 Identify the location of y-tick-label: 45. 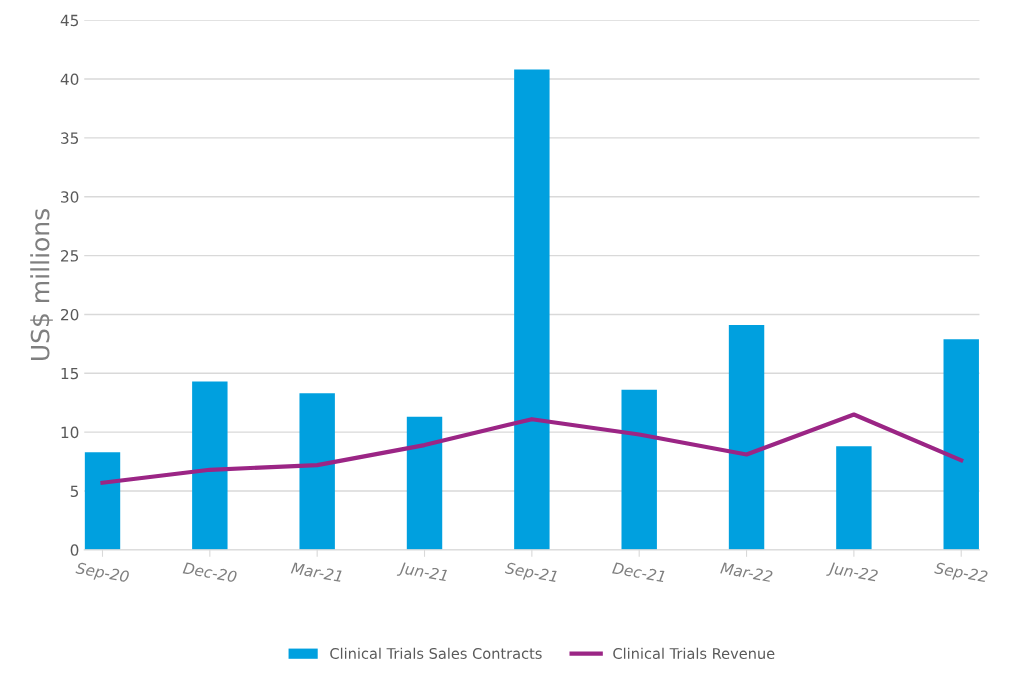
(69, 20).